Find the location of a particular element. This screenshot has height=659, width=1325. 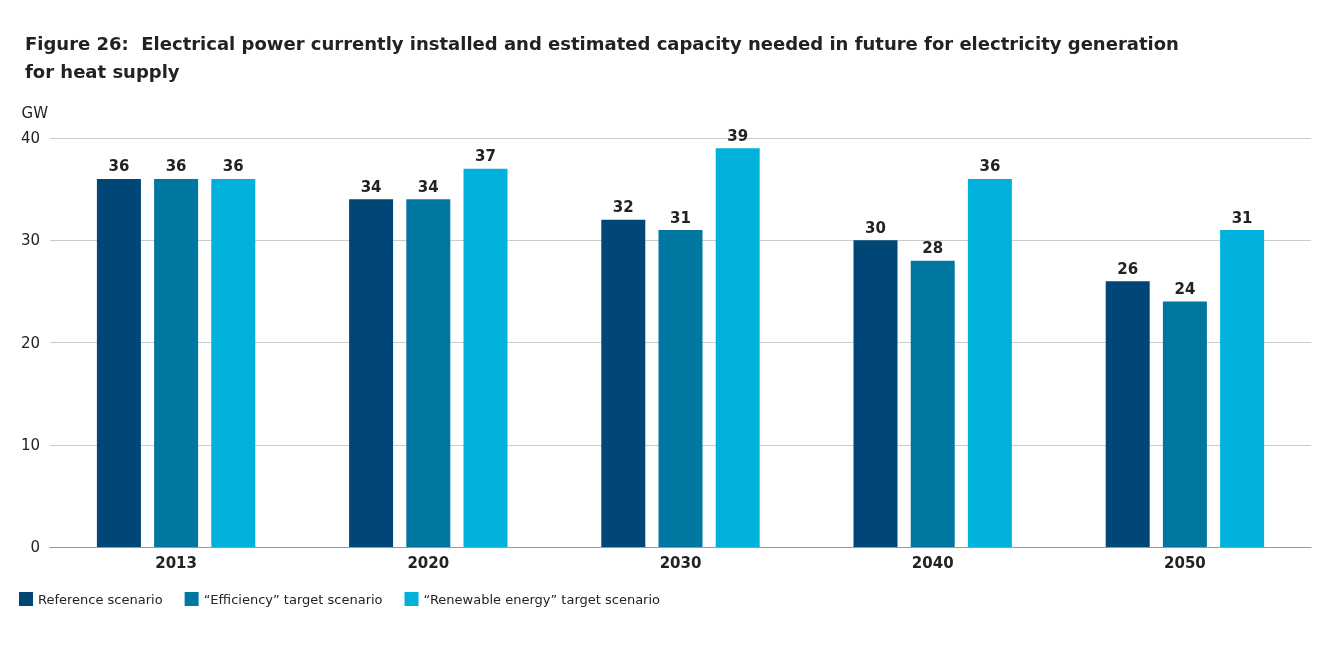

legend-label: “Efficiency” target scenario is located at coordinates (293, 599).